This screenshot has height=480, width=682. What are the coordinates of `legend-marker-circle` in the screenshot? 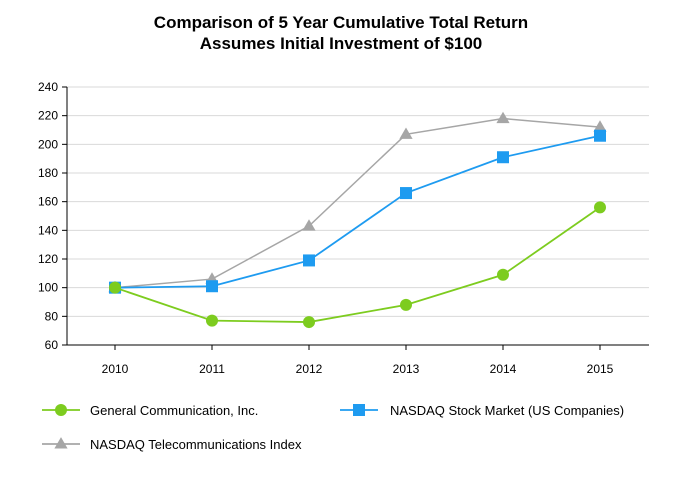 It's located at (61, 410).